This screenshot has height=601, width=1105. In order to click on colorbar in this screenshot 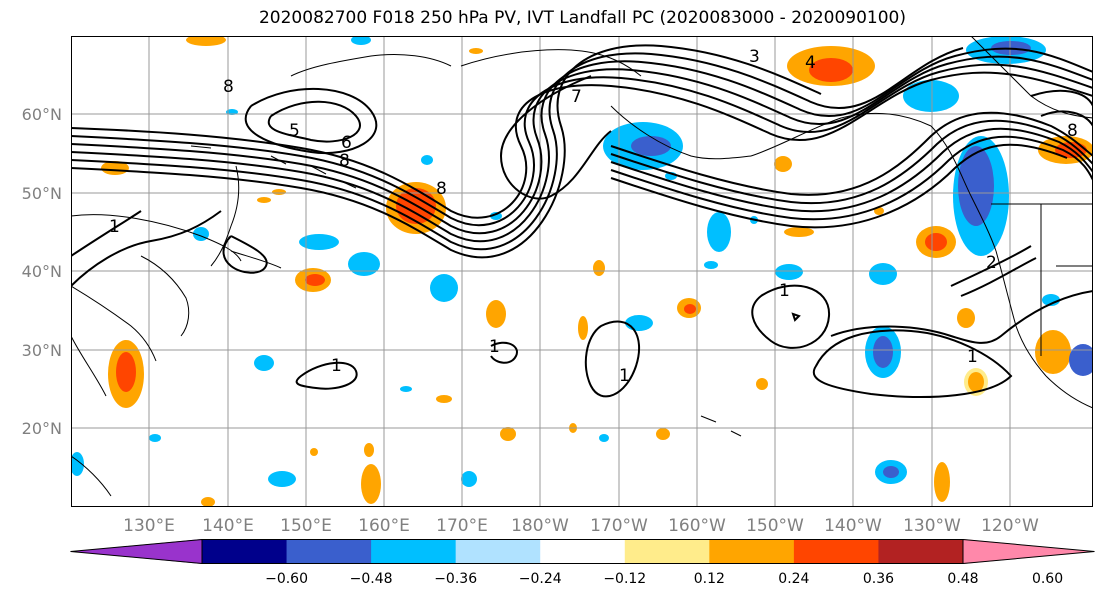, I will do `click(582, 551)`.